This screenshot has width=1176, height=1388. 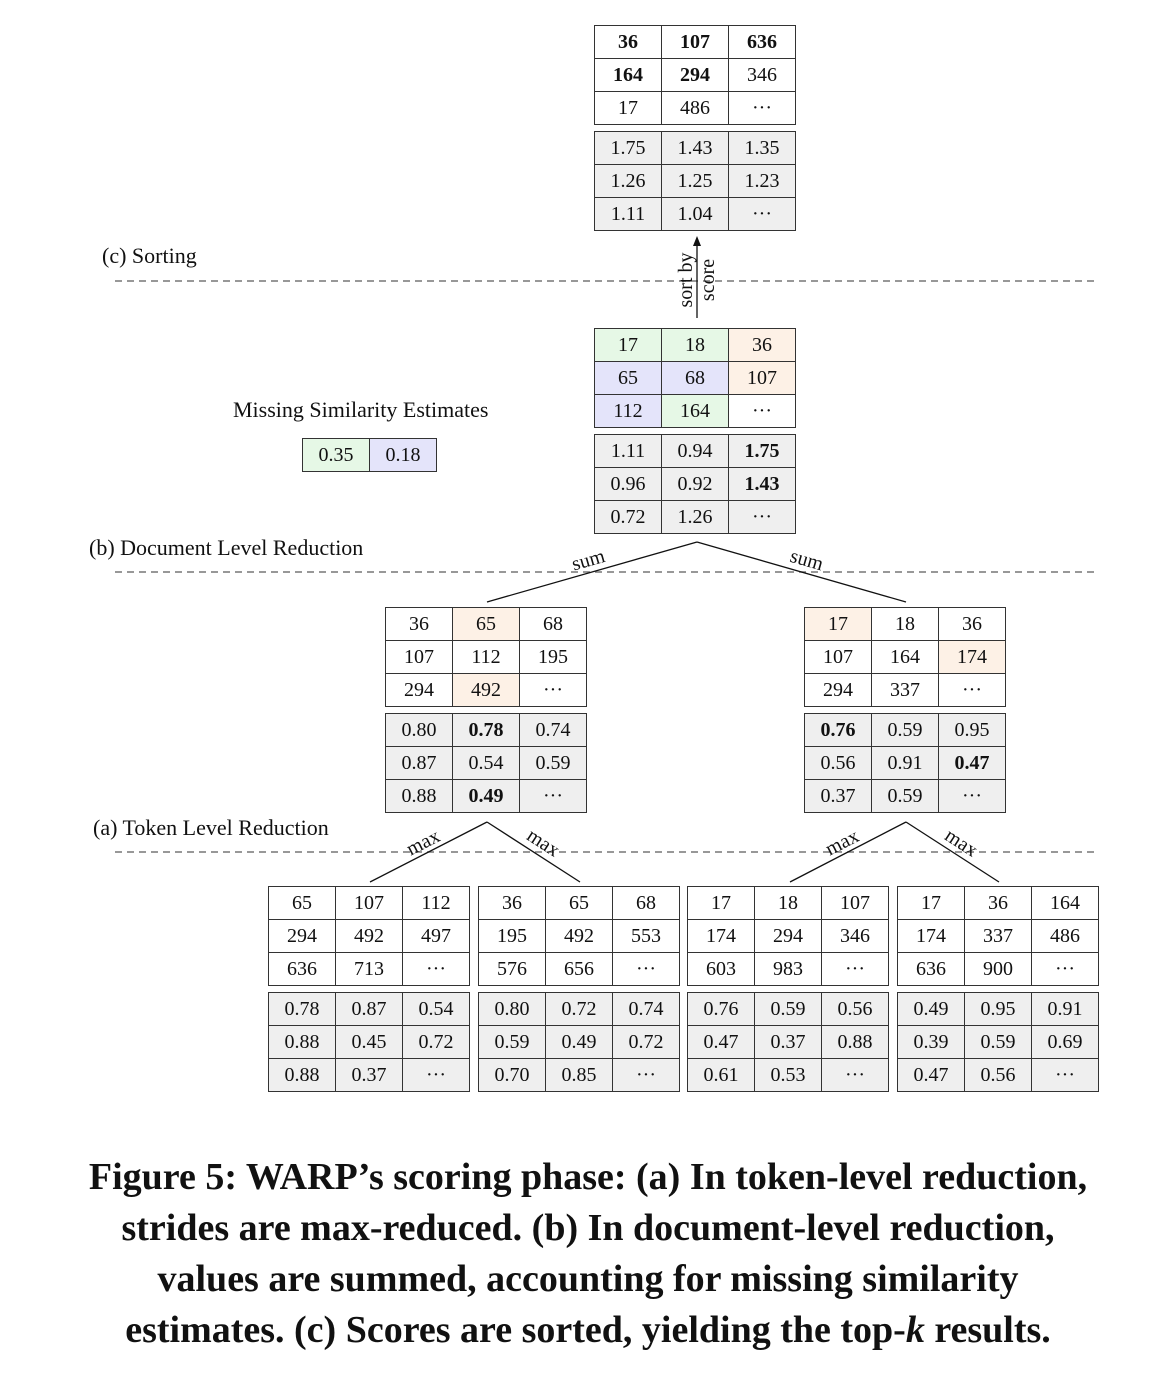 I want to click on stride-ids-table: 17 18 107 174 294 346 603 983 ···, so click(x=788, y=936).